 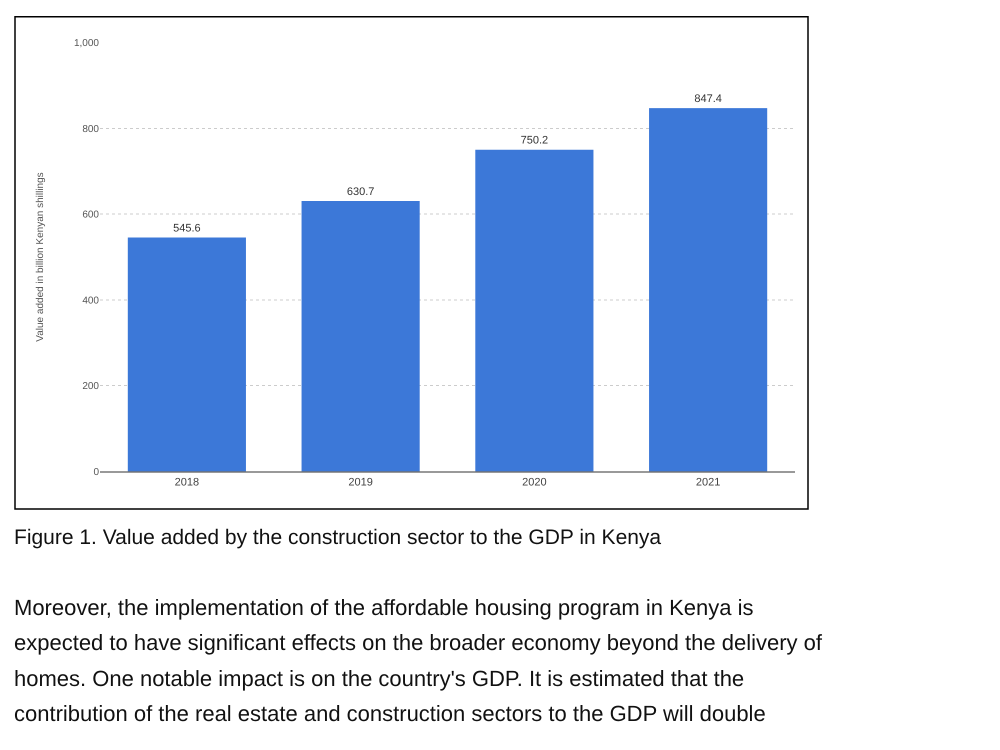 I want to click on data-label: 545.6, so click(x=187, y=228).